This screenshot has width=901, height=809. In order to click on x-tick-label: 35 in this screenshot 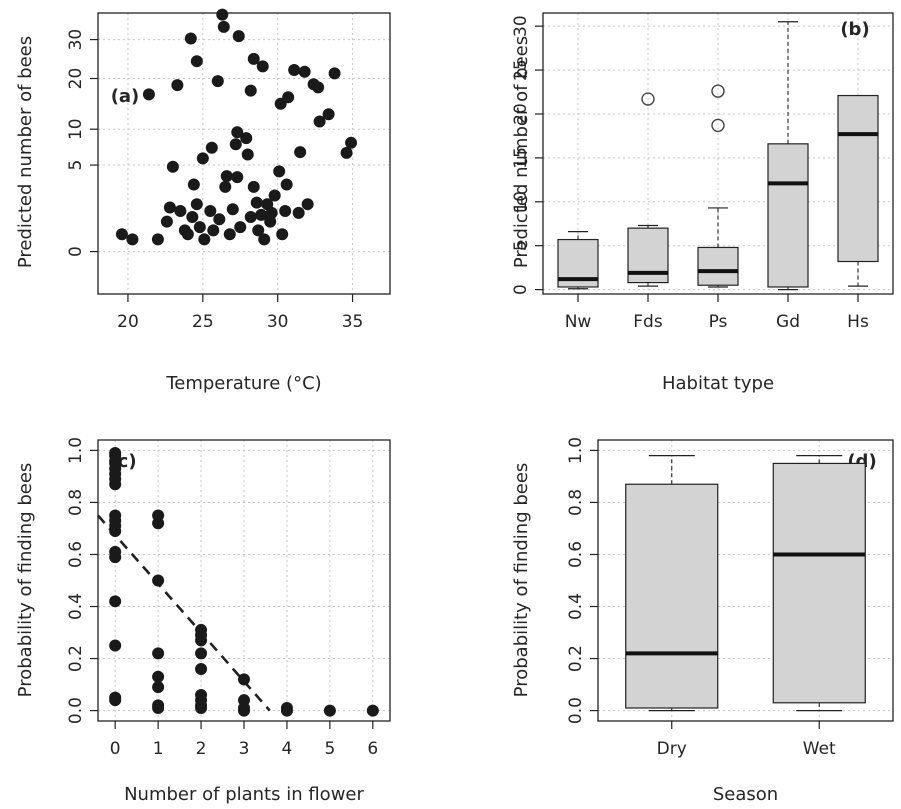, I will do `click(353, 322)`.